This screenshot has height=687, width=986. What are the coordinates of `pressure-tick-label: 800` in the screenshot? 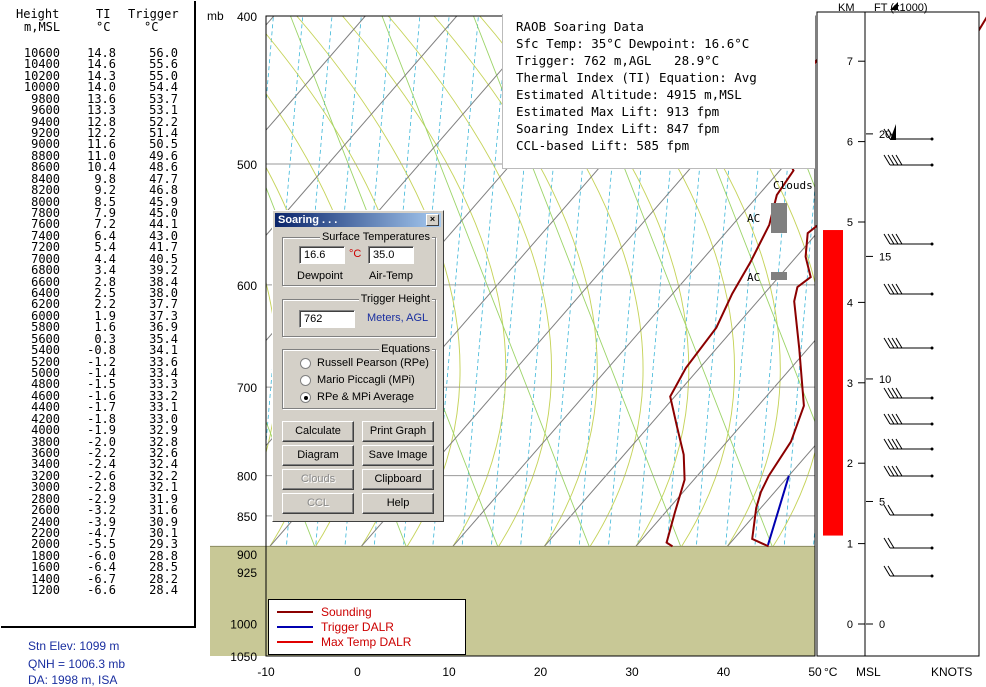 It's located at (247, 477).